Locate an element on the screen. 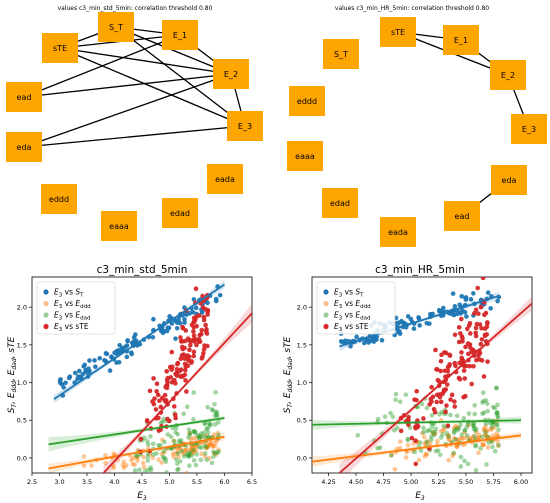 This screenshot has height=503, width=550. y-tick-label: 2.0 is located at coordinates (22, 308).